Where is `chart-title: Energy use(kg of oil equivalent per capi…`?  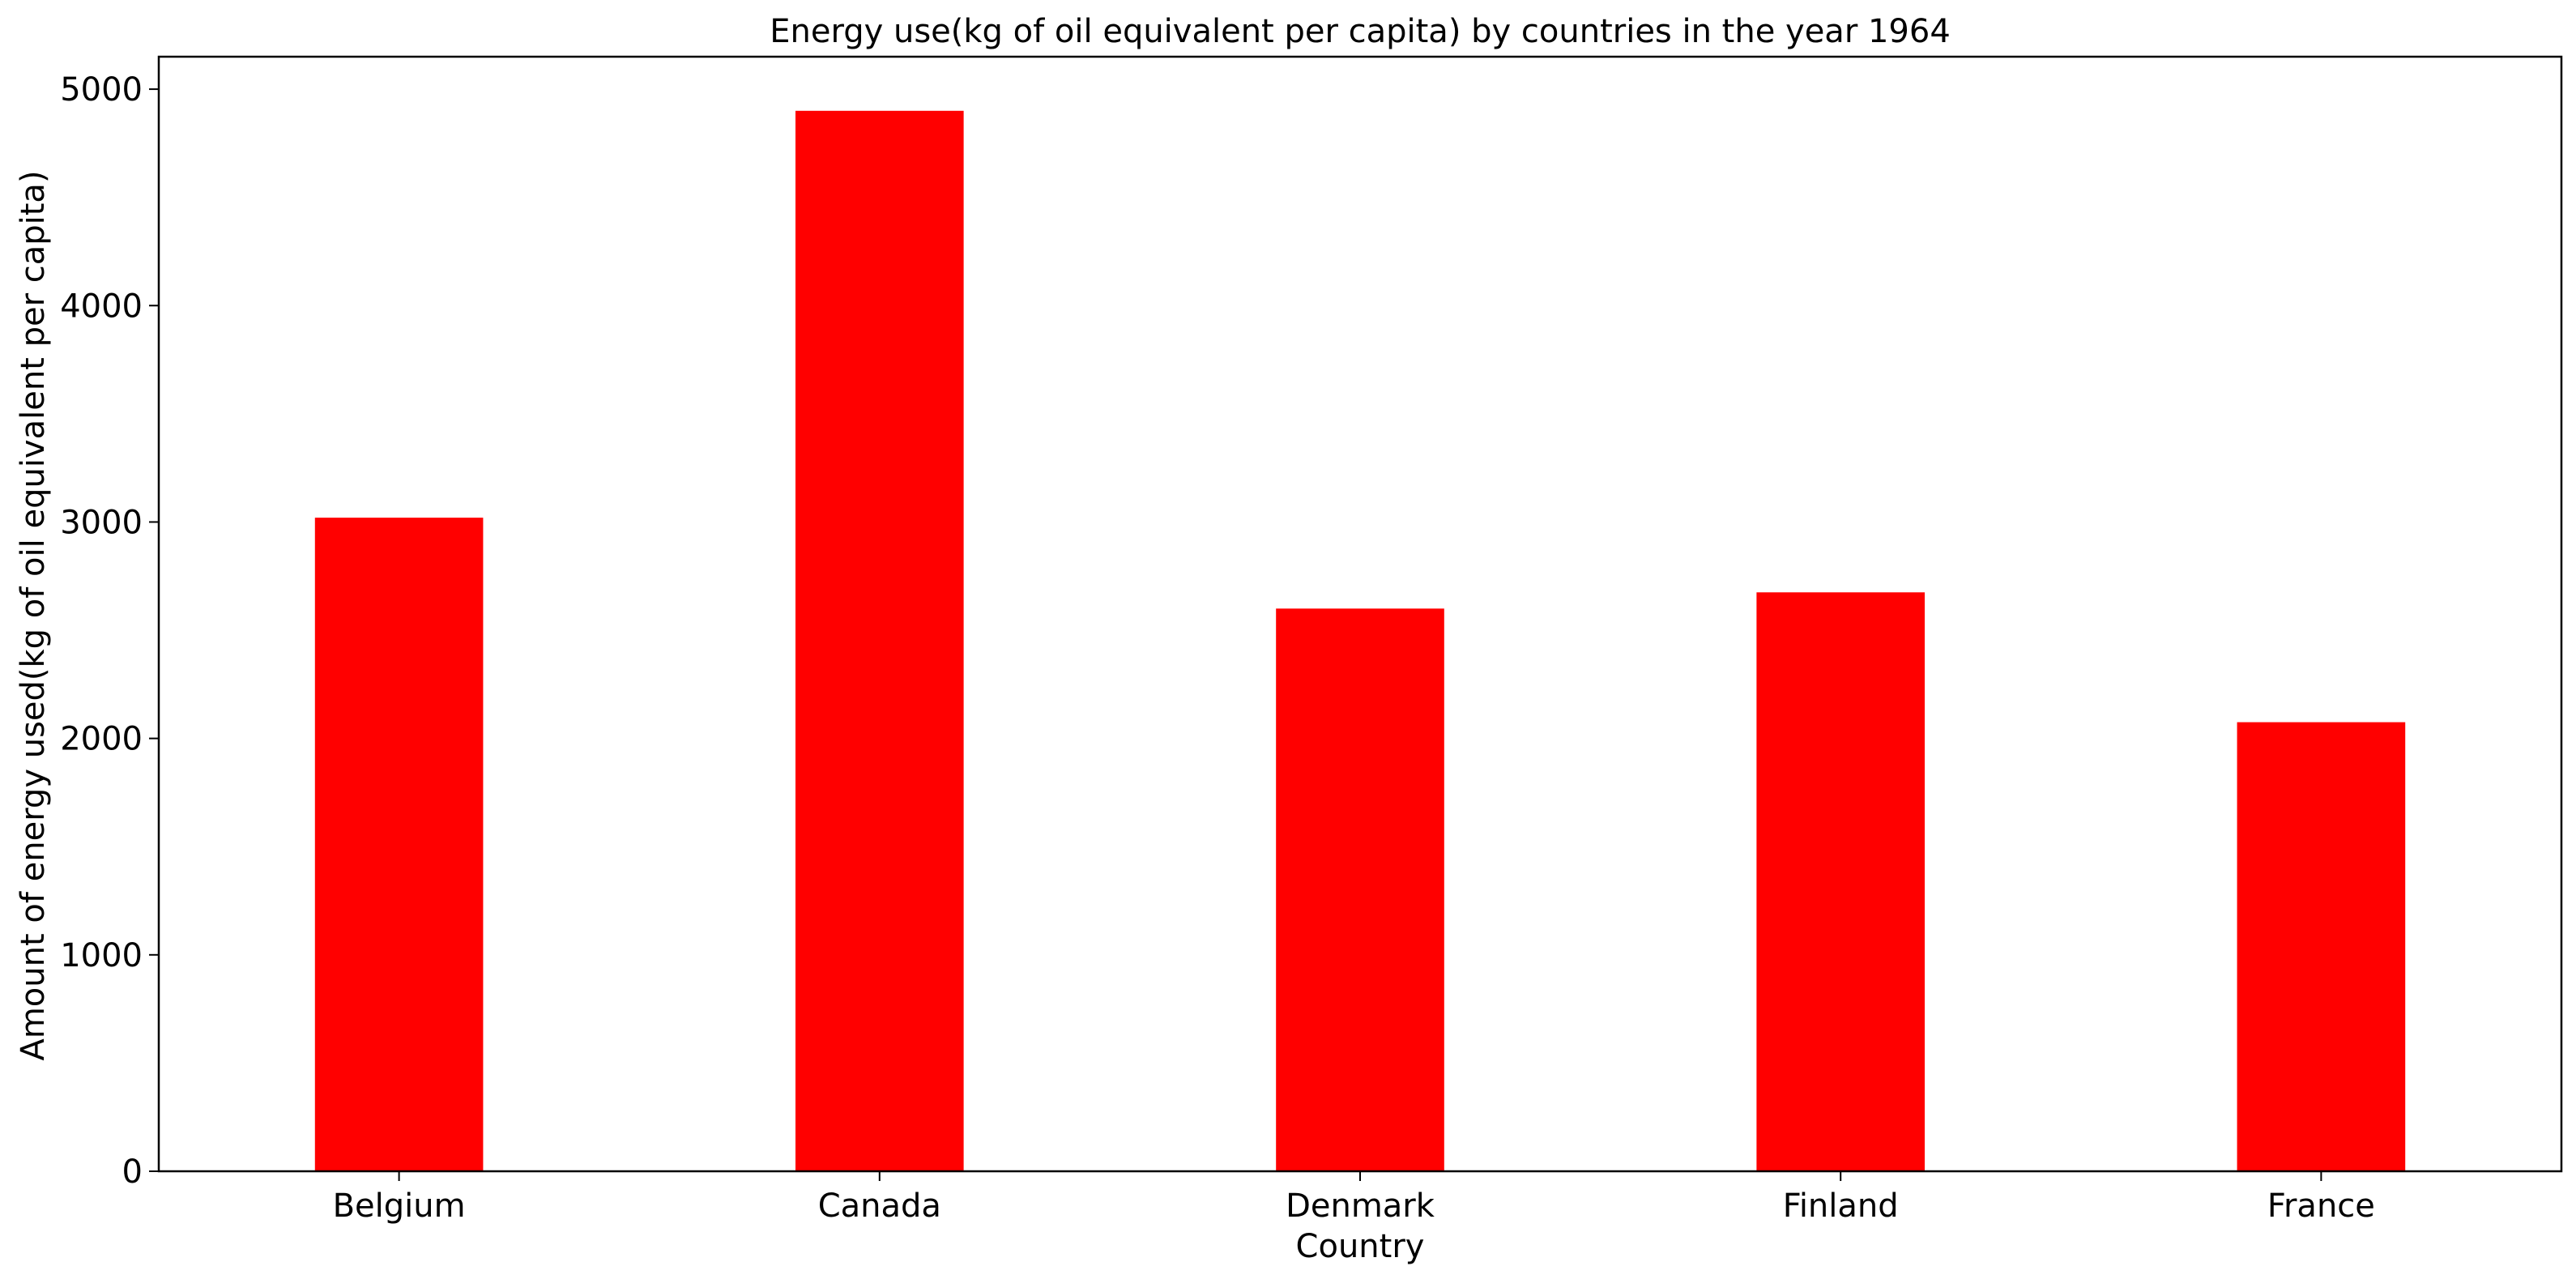 chart-title: Energy use(kg of oil equivalent per capi… is located at coordinates (1361, 31).